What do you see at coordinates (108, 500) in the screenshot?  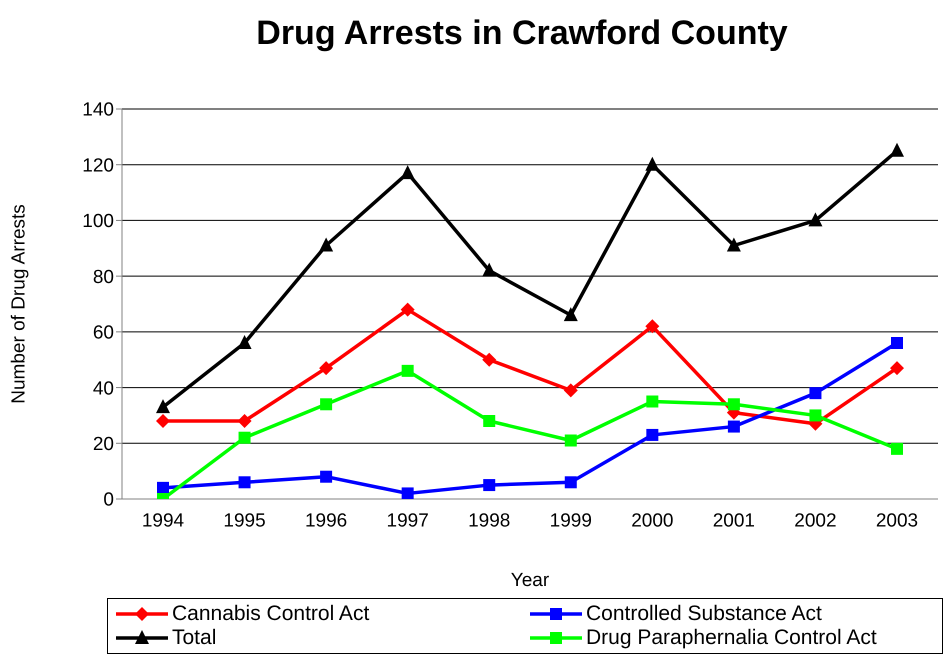 I see `y-tick-label: 0` at bounding box center [108, 500].